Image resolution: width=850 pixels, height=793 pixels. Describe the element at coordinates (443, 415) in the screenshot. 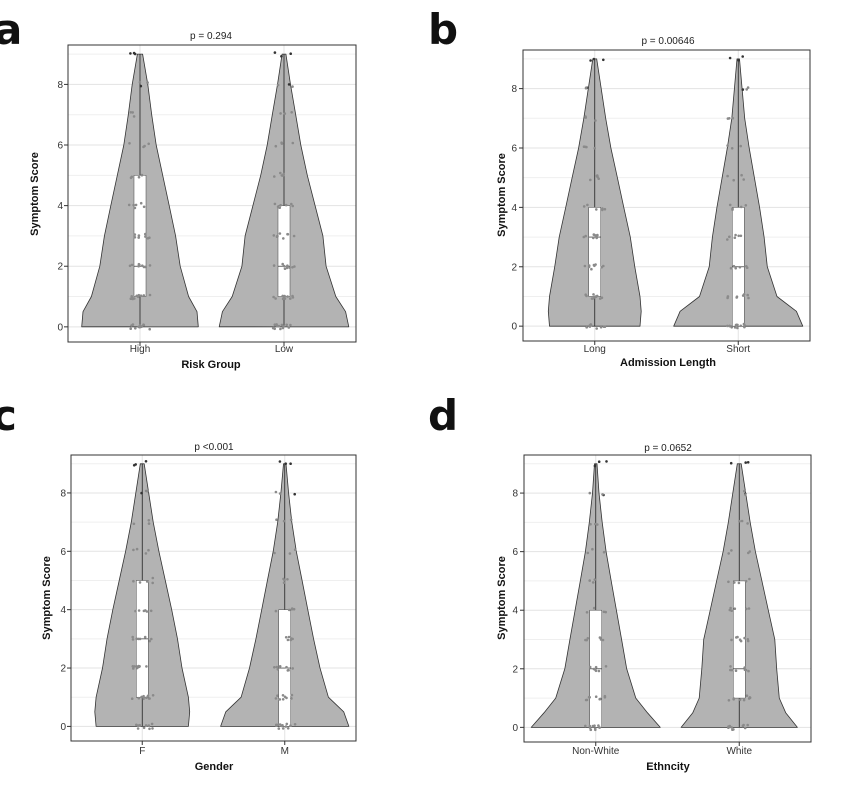

I see `panel-letter: d` at that location.